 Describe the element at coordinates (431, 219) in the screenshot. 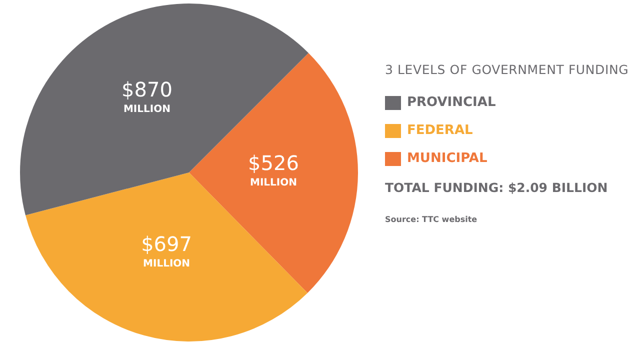

I see `source-note: Source: TTC website` at that location.